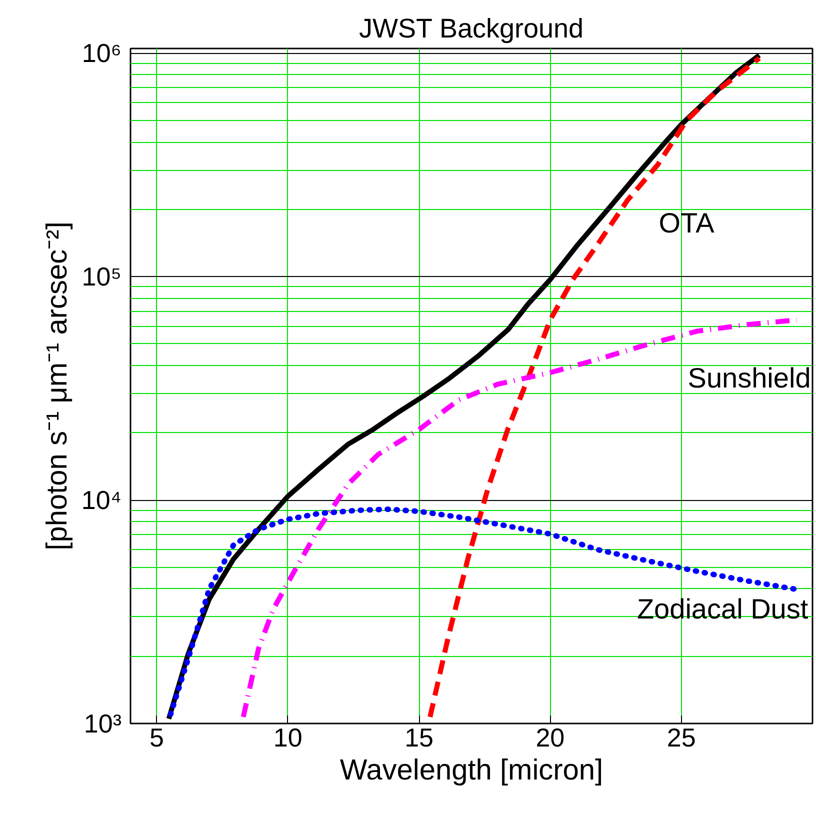  I want to click on y-tick-label: 10⁴, so click(101, 500).